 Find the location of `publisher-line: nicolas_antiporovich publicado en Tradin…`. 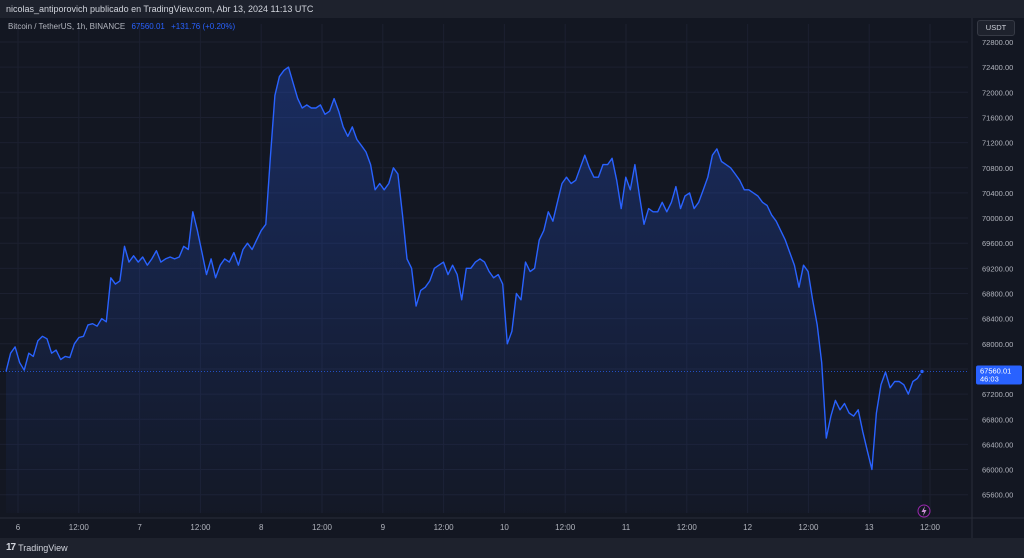

publisher-line: nicolas_antiporovich publicado en Tradin… is located at coordinates (160, 9).